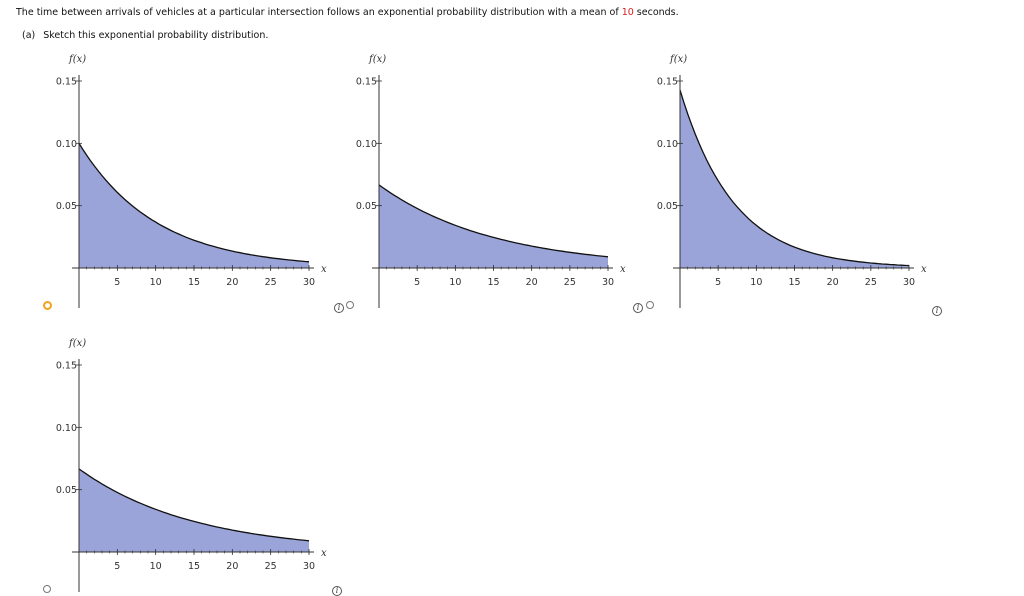 This screenshot has height=596, width=1024. Describe the element at coordinates (47, 589) in the screenshot. I see `option-4-radio` at that location.